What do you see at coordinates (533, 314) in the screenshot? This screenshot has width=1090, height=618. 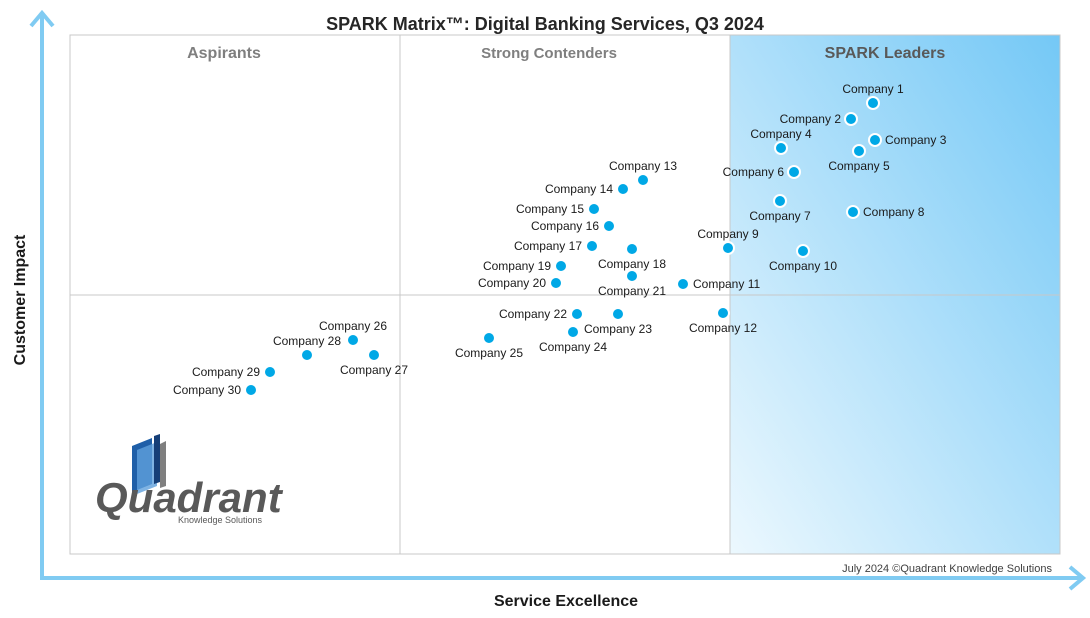 I see `data-point-label: Company 22` at bounding box center [533, 314].